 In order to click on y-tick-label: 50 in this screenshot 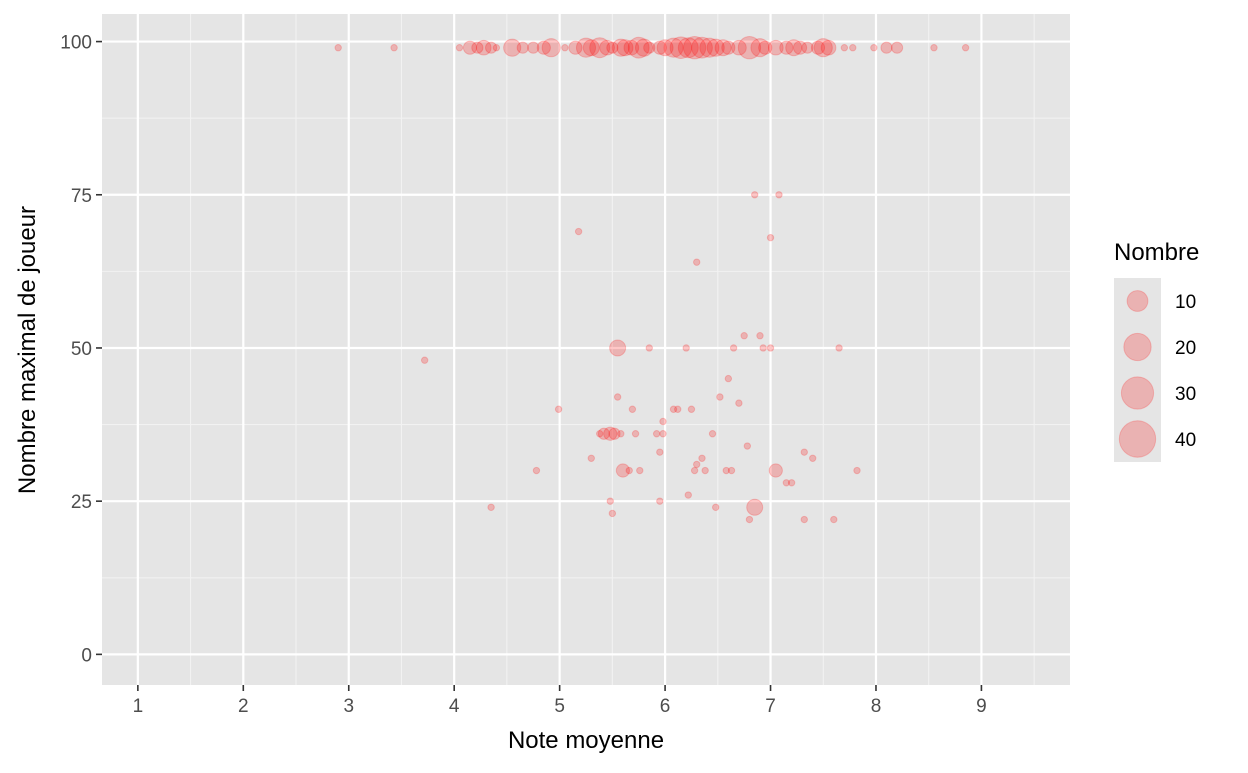, I will do `click(81, 349)`.